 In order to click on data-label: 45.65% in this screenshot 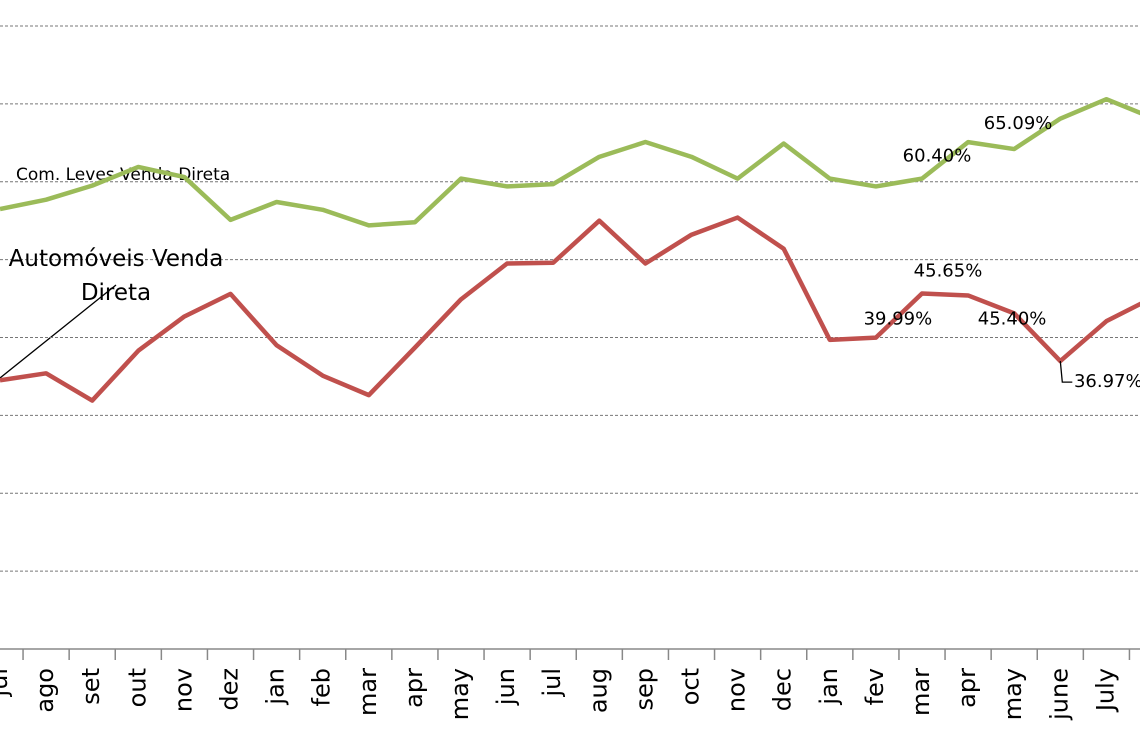, I will do `click(948, 271)`.